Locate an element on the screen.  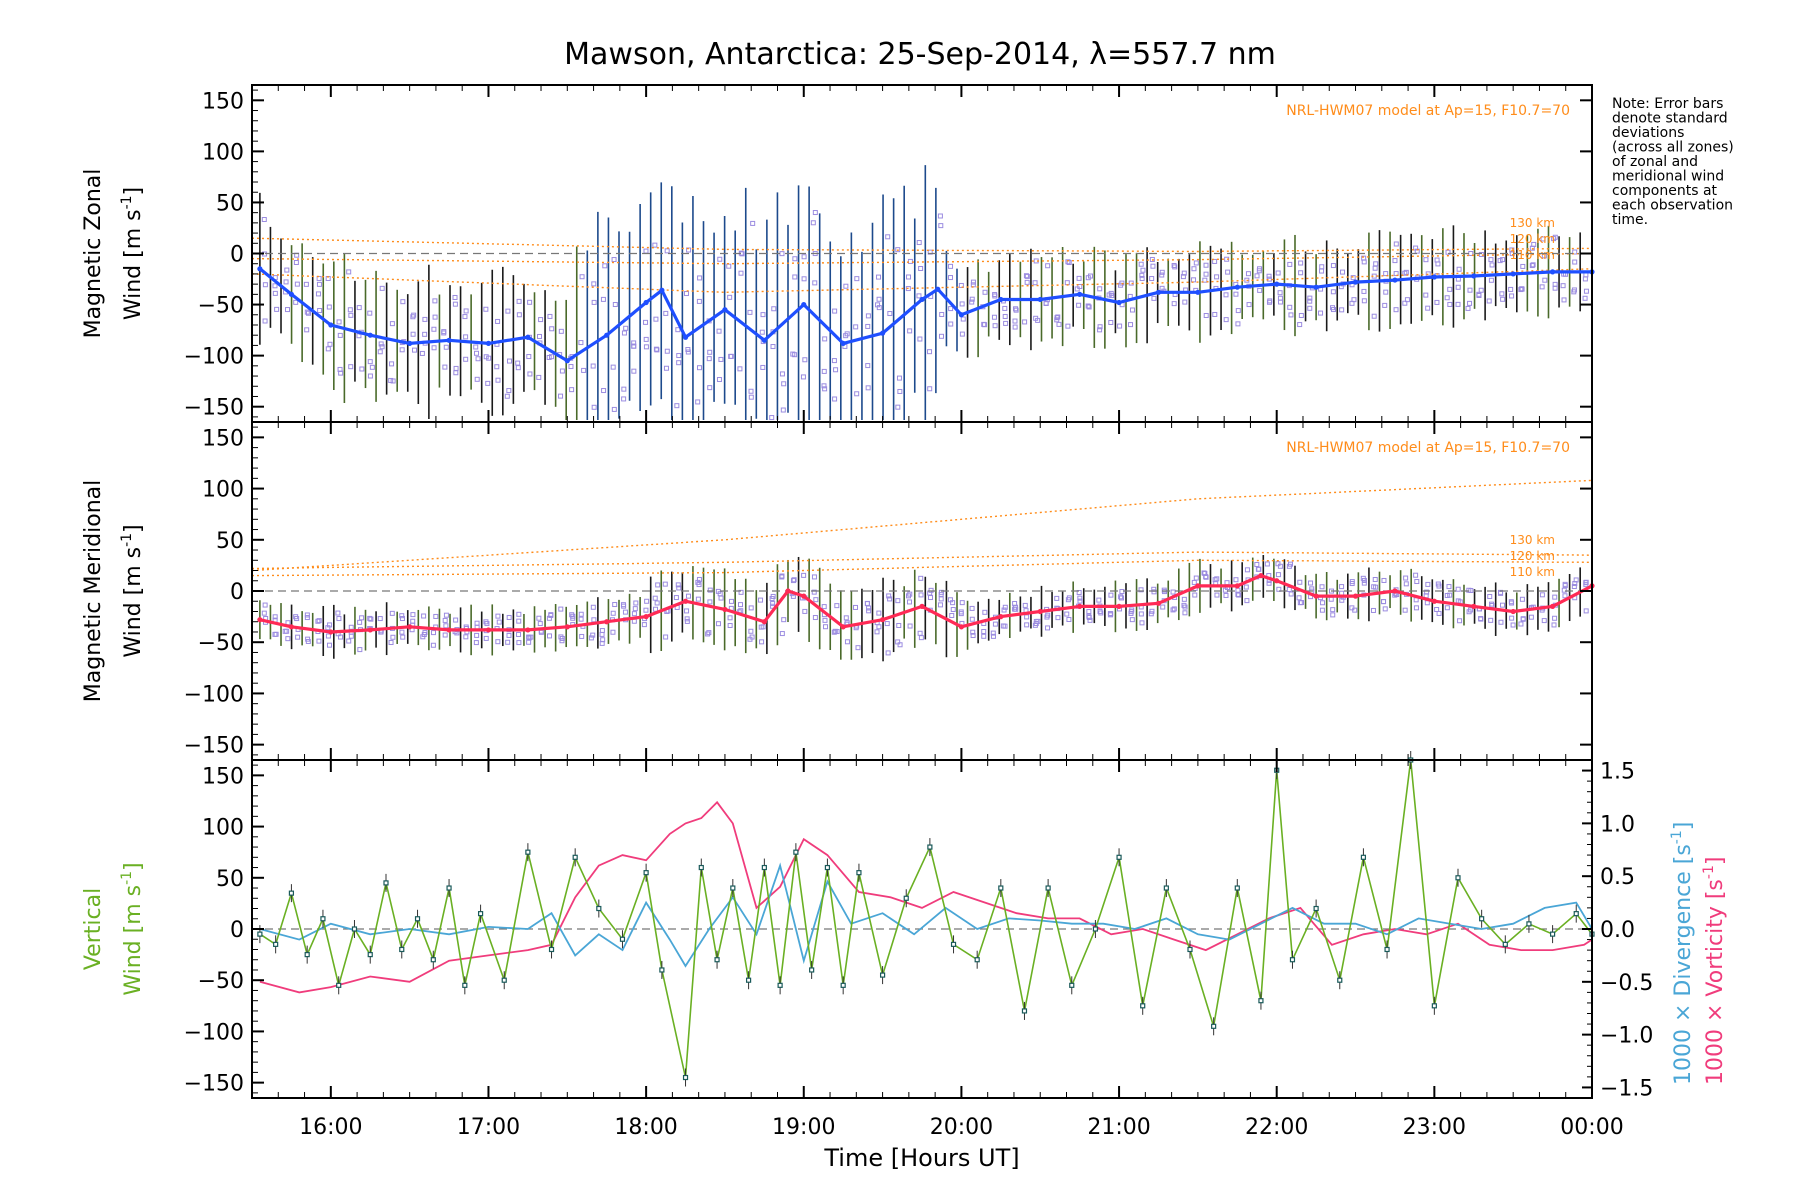
y2-tick-label: 0.5 is located at coordinates (1617, 877).